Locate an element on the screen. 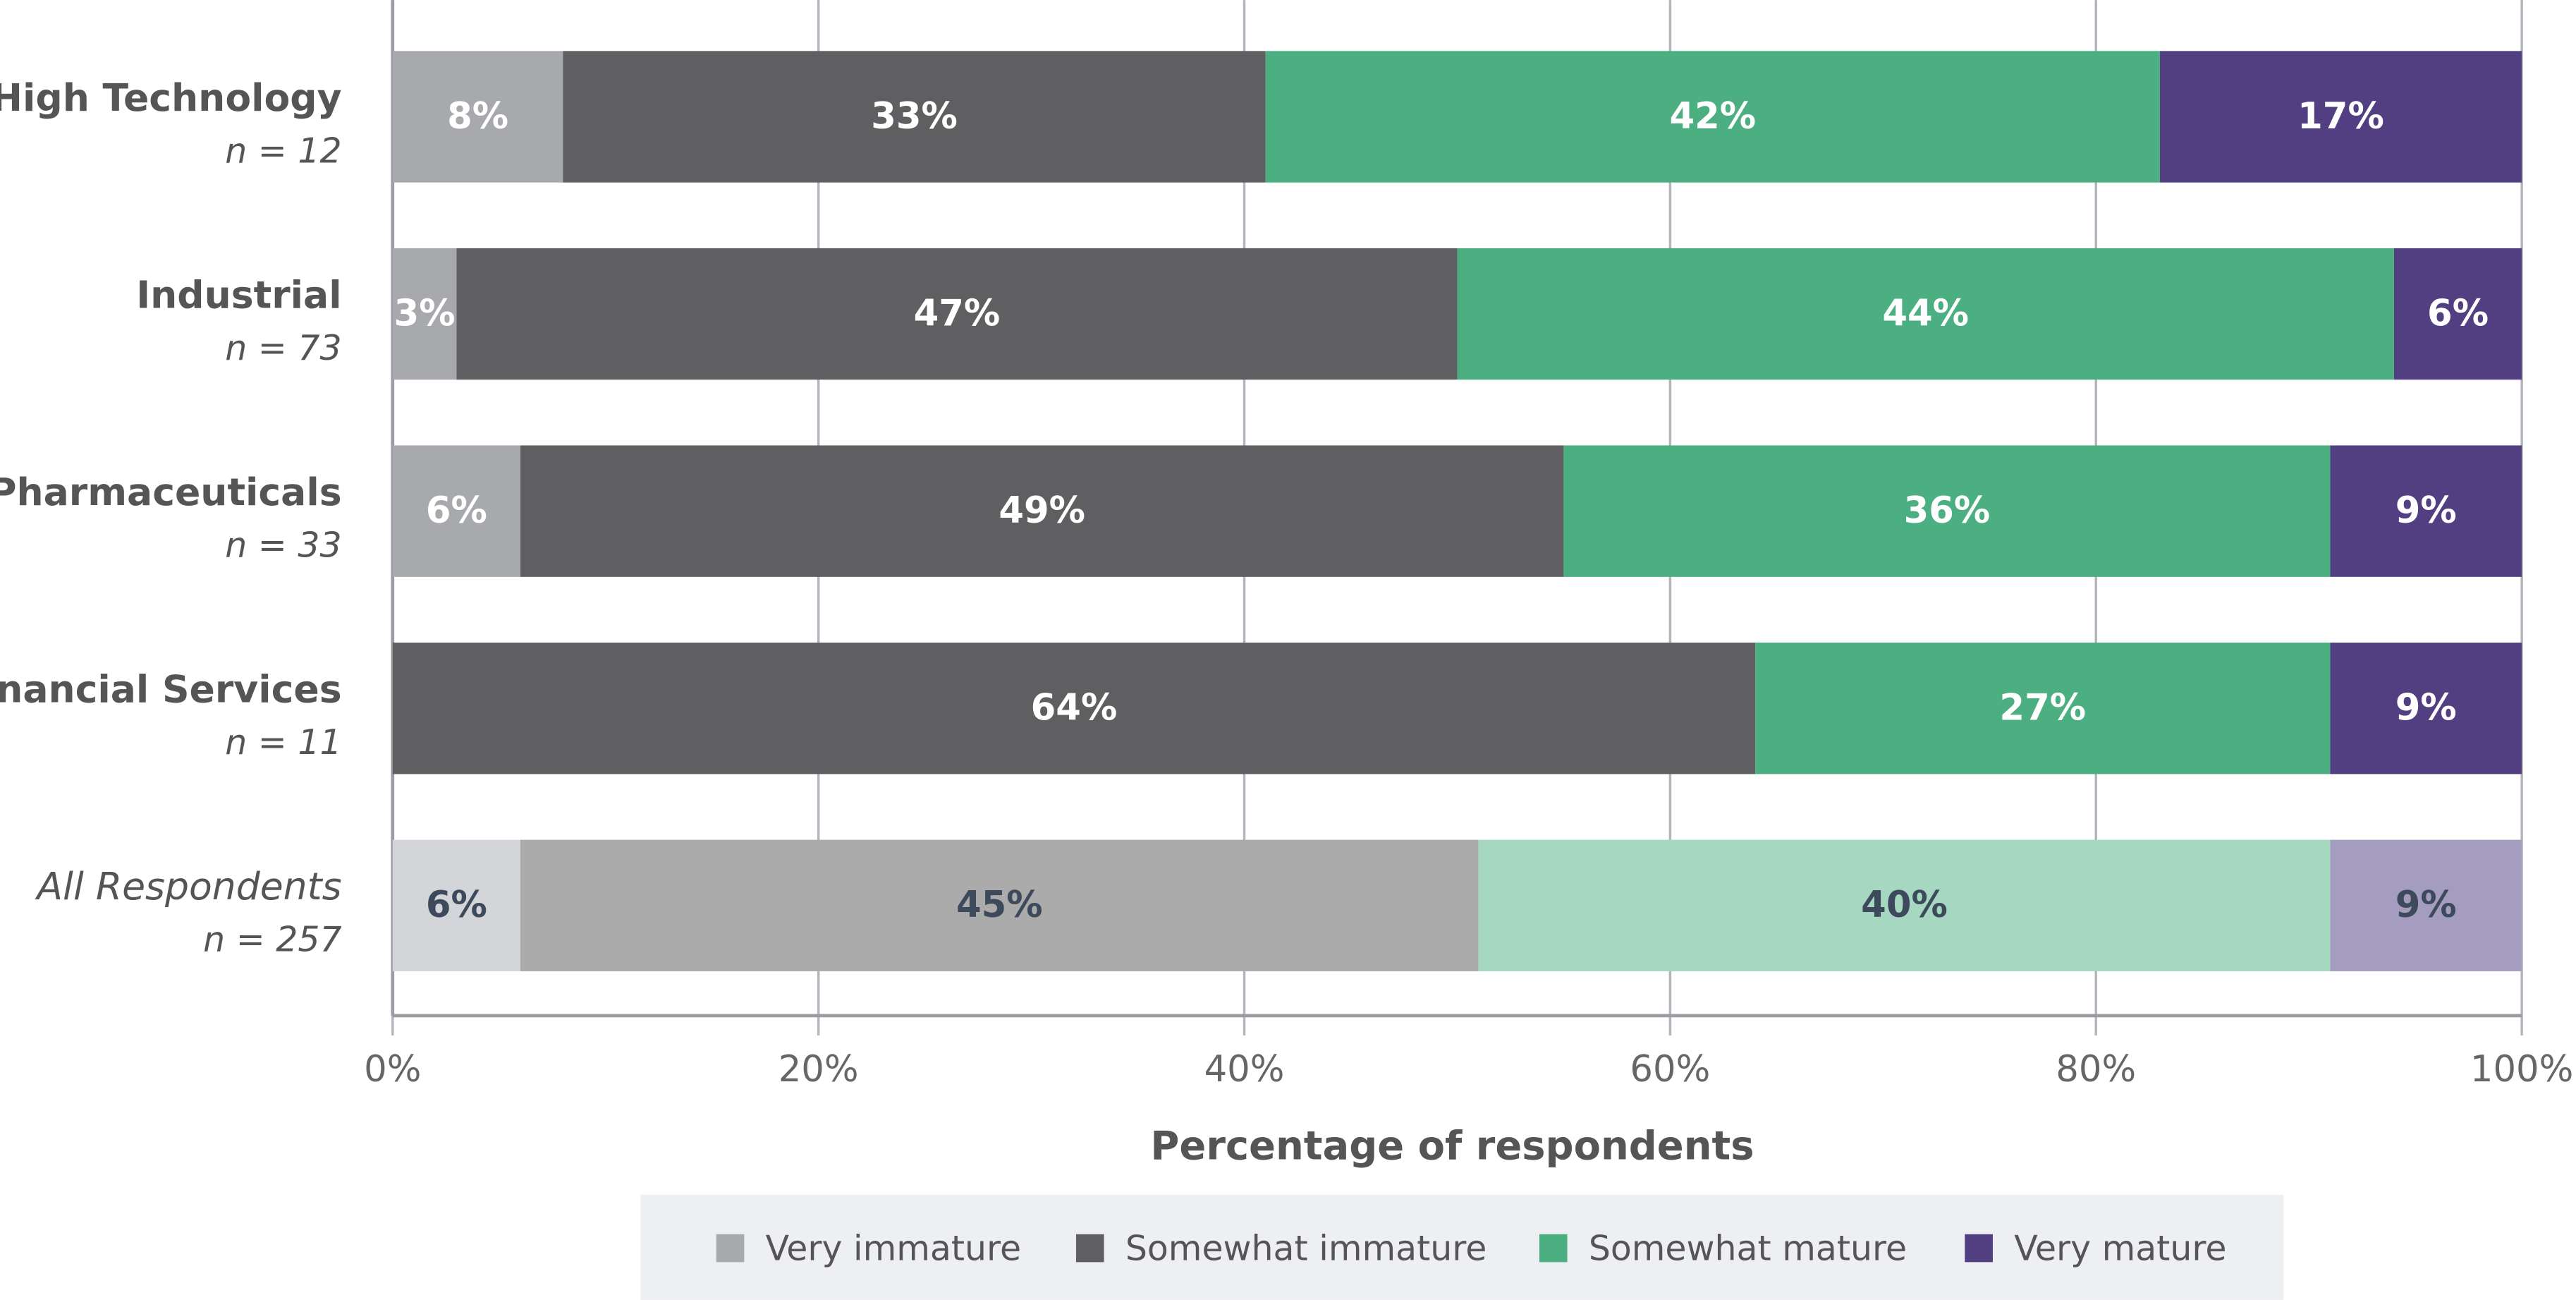 This screenshot has height=1300, width=2576. data-label: 27% is located at coordinates (2042, 708).